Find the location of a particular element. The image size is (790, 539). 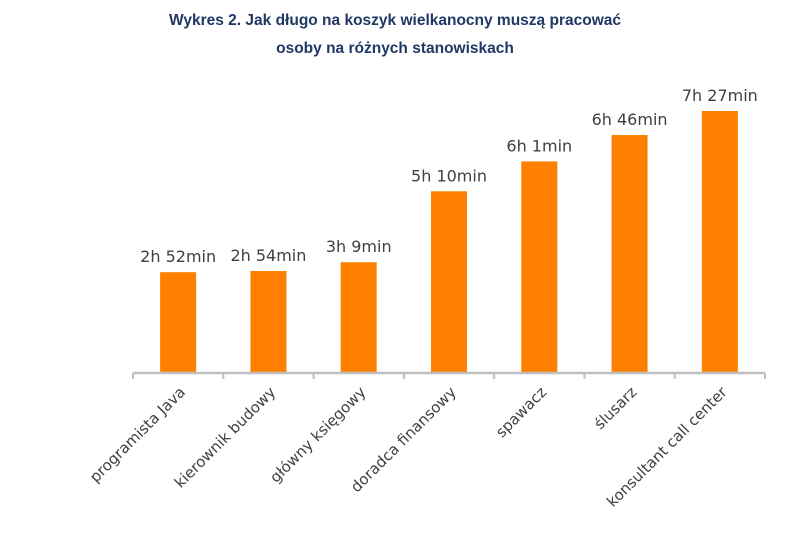

data-label: 2h 54min is located at coordinates (268, 255).